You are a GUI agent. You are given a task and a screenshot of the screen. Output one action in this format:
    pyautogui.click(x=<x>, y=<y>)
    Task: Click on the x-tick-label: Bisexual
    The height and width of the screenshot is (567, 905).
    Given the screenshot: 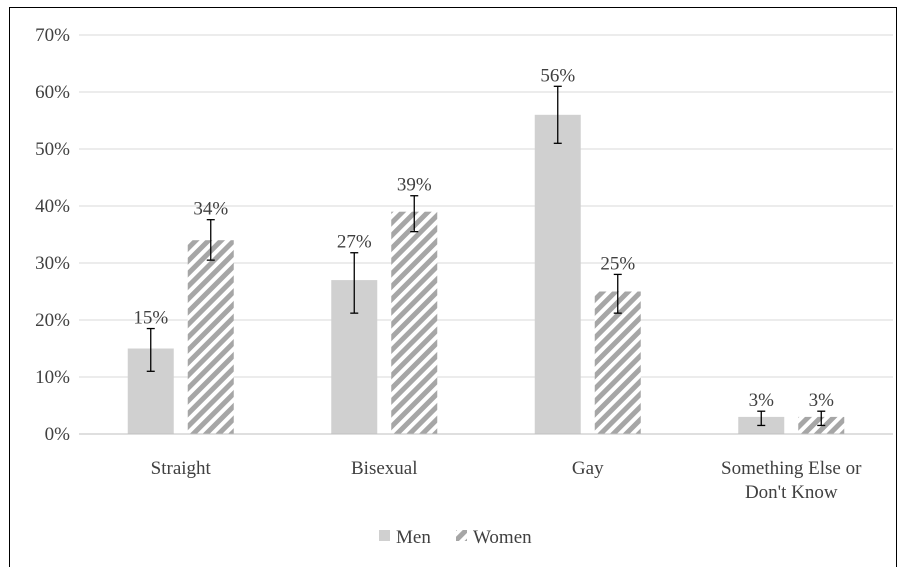 What is the action you would take?
    pyautogui.click(x=384, y=468)
    